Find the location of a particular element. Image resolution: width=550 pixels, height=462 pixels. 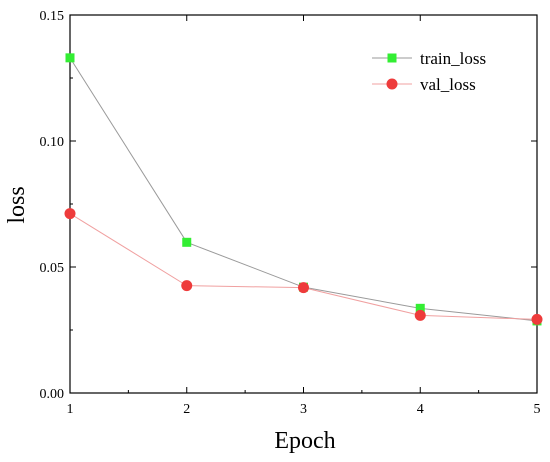

x-axis-title: Epoch is located at coordinates (304, 441).